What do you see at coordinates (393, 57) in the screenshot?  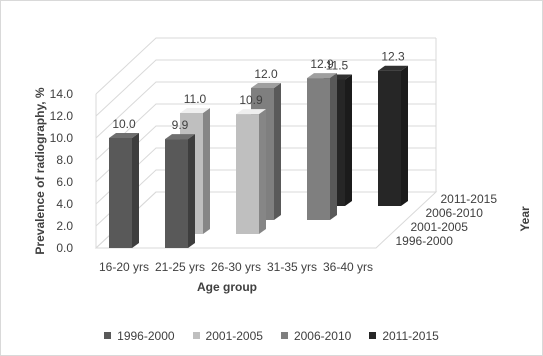 I see `data-label: 12.3` at bounding box center [393, 57].